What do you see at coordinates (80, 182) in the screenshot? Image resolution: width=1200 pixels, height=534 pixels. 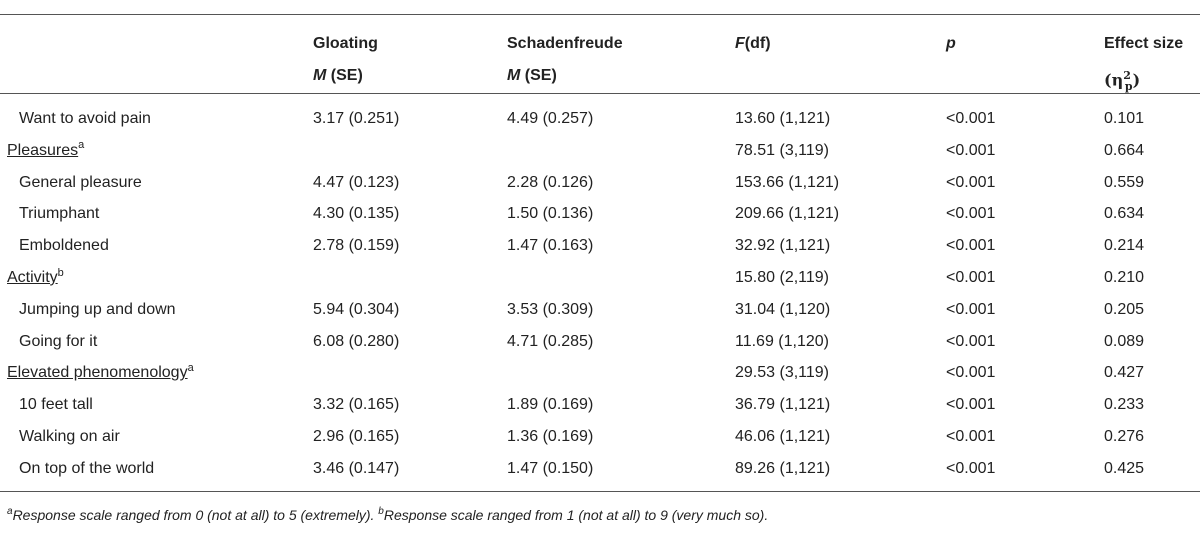 I see `row-label: General pleasure` at bounding box center [80, 182].